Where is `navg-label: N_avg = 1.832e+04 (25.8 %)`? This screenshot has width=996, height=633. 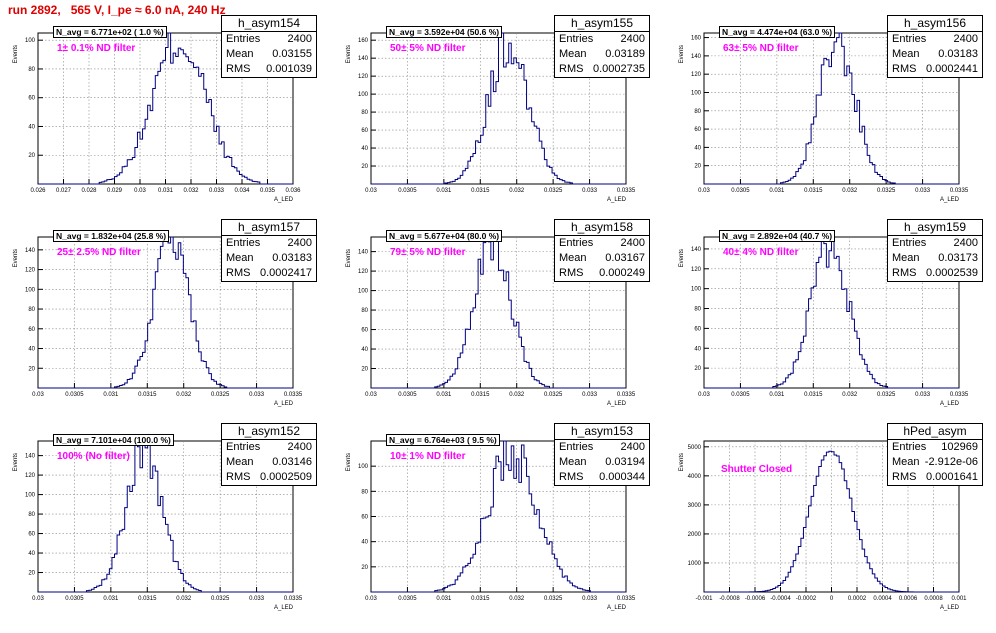 navg-label: N_avg = 1.832e+04 (25.8 %) is located at coordinates (111, 236).